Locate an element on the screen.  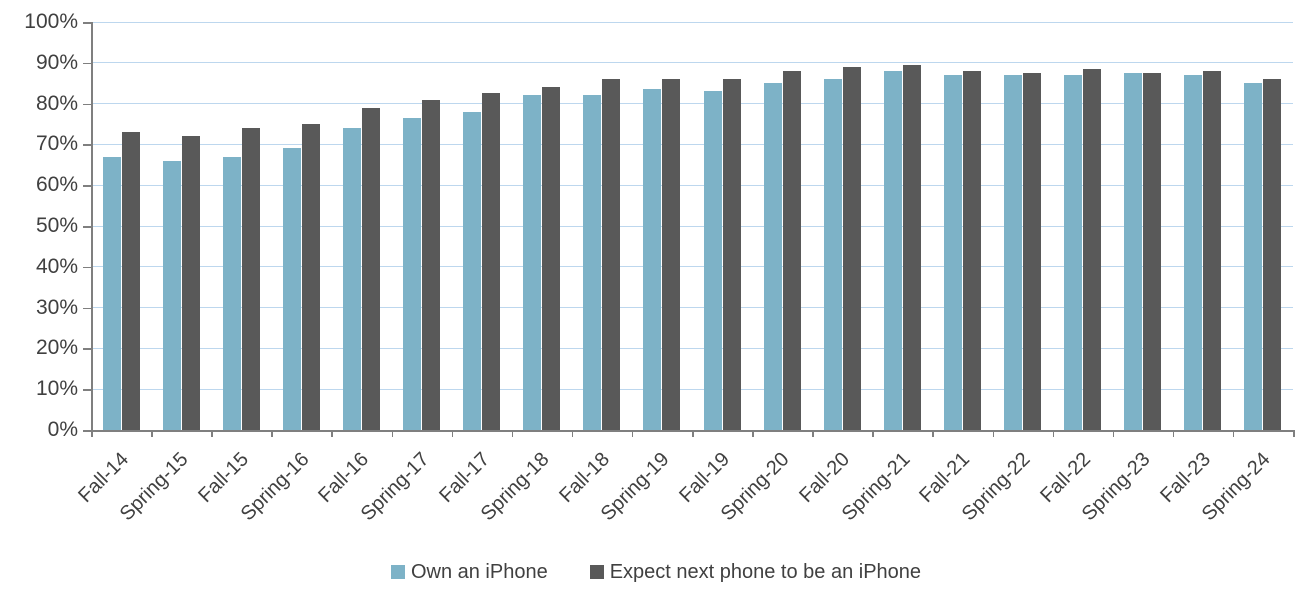
y-axis-label: 50% is located at coordinates (56, 225).